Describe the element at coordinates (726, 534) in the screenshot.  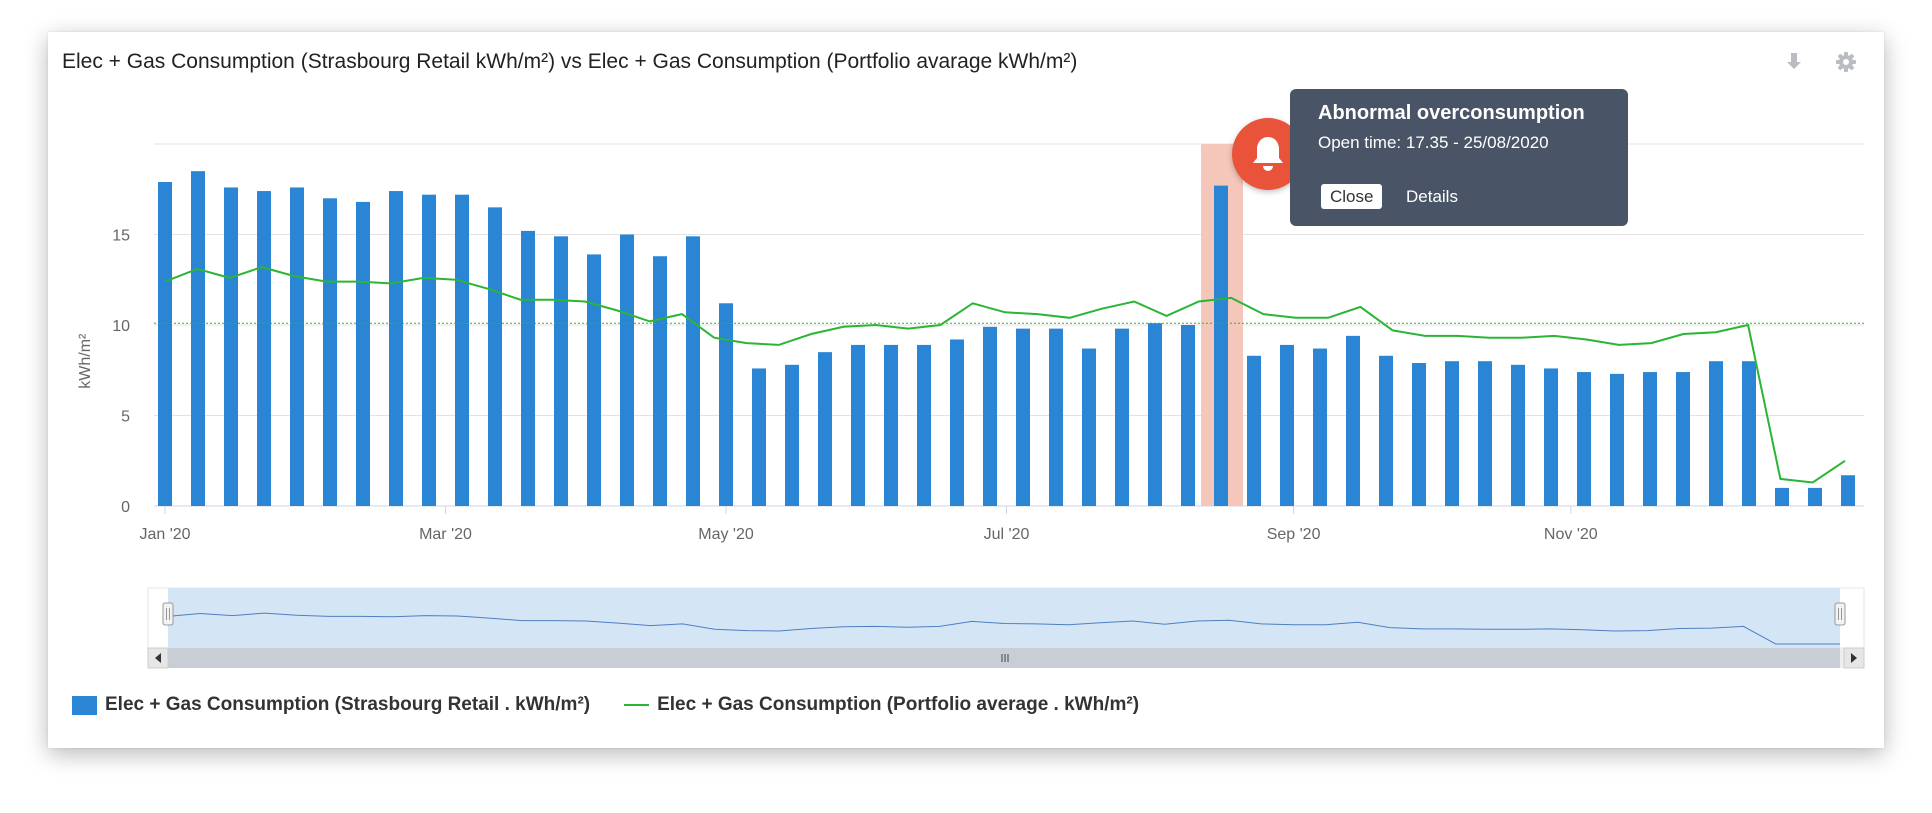
I see `x-tick-label: May '20` at that location.